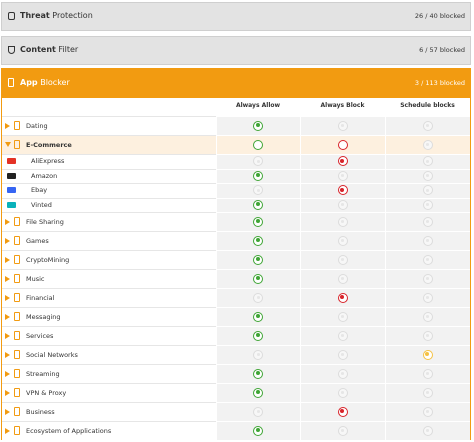 This screenshot has width=474, height=442. What do you see at coordinates (35, 15) in the screenshot?
I see `title-bold: Threat` at bounding box center [35, 15].